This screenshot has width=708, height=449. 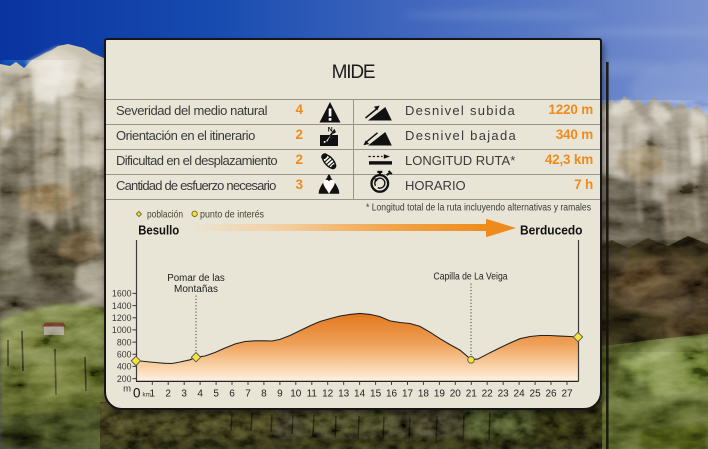 I want to click on svg-text: 13, so click(x=344, y=394).